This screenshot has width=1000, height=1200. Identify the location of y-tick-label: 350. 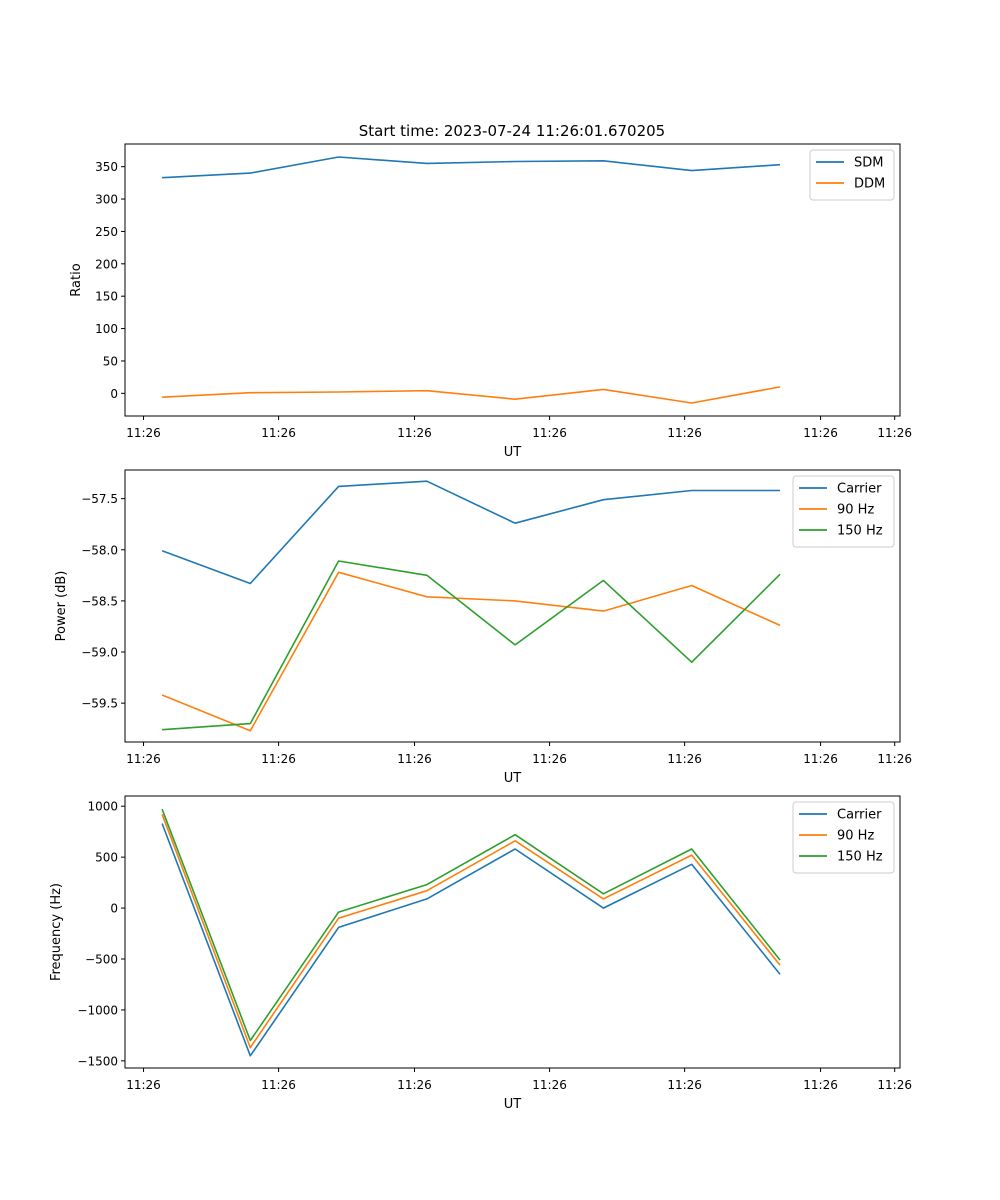
(106, 167).